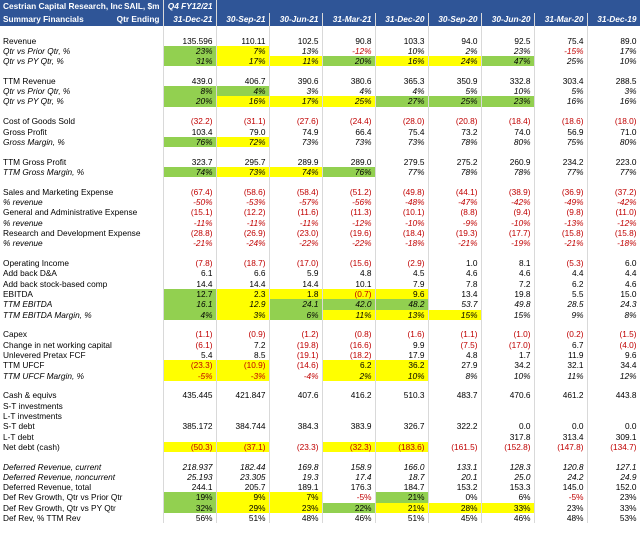 This screenshot has width=640, height=546. What do you see at coordinates (455, 243) in the screenshot?
I see `value-cell: -21%` at bounding box center [455, 243].